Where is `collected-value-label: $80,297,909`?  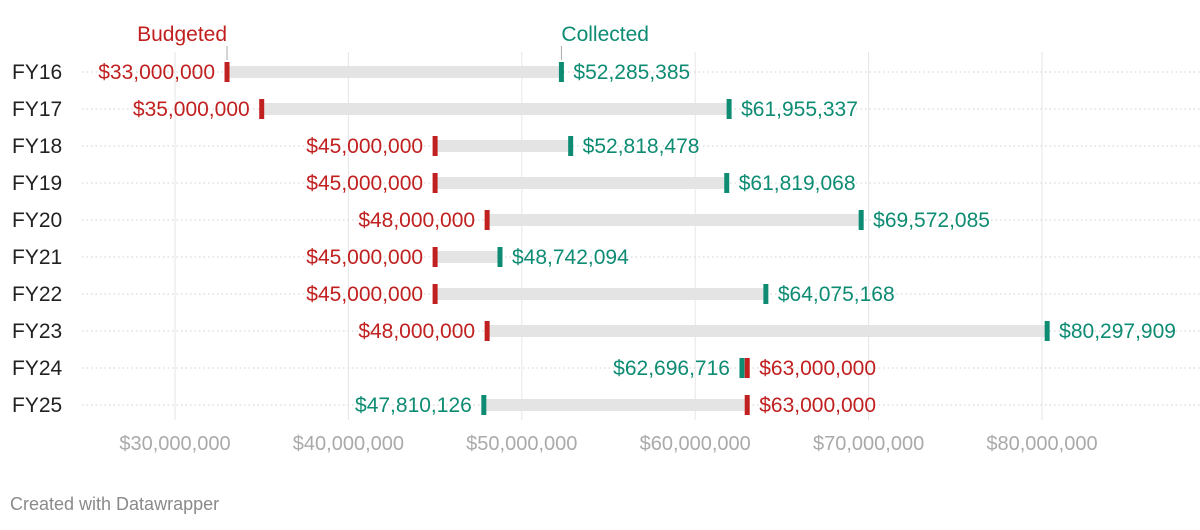
collected-value-label: $80,297,909 is located at coordinates (1117, 331).